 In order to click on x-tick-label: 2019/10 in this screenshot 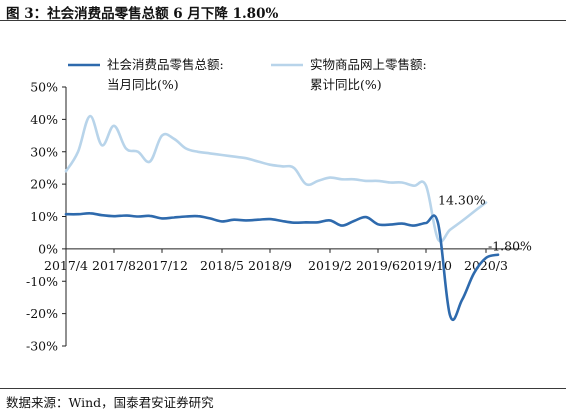, I will do `click(426, 265)`.